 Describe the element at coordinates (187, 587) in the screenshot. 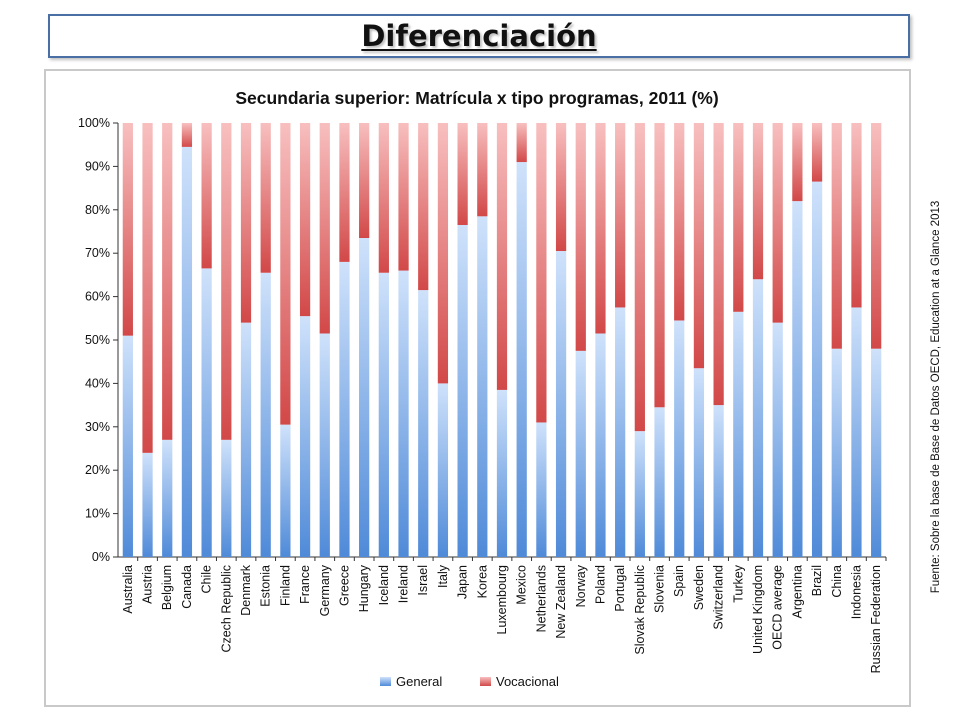

I see `x-tick-label: Canada` at that location.